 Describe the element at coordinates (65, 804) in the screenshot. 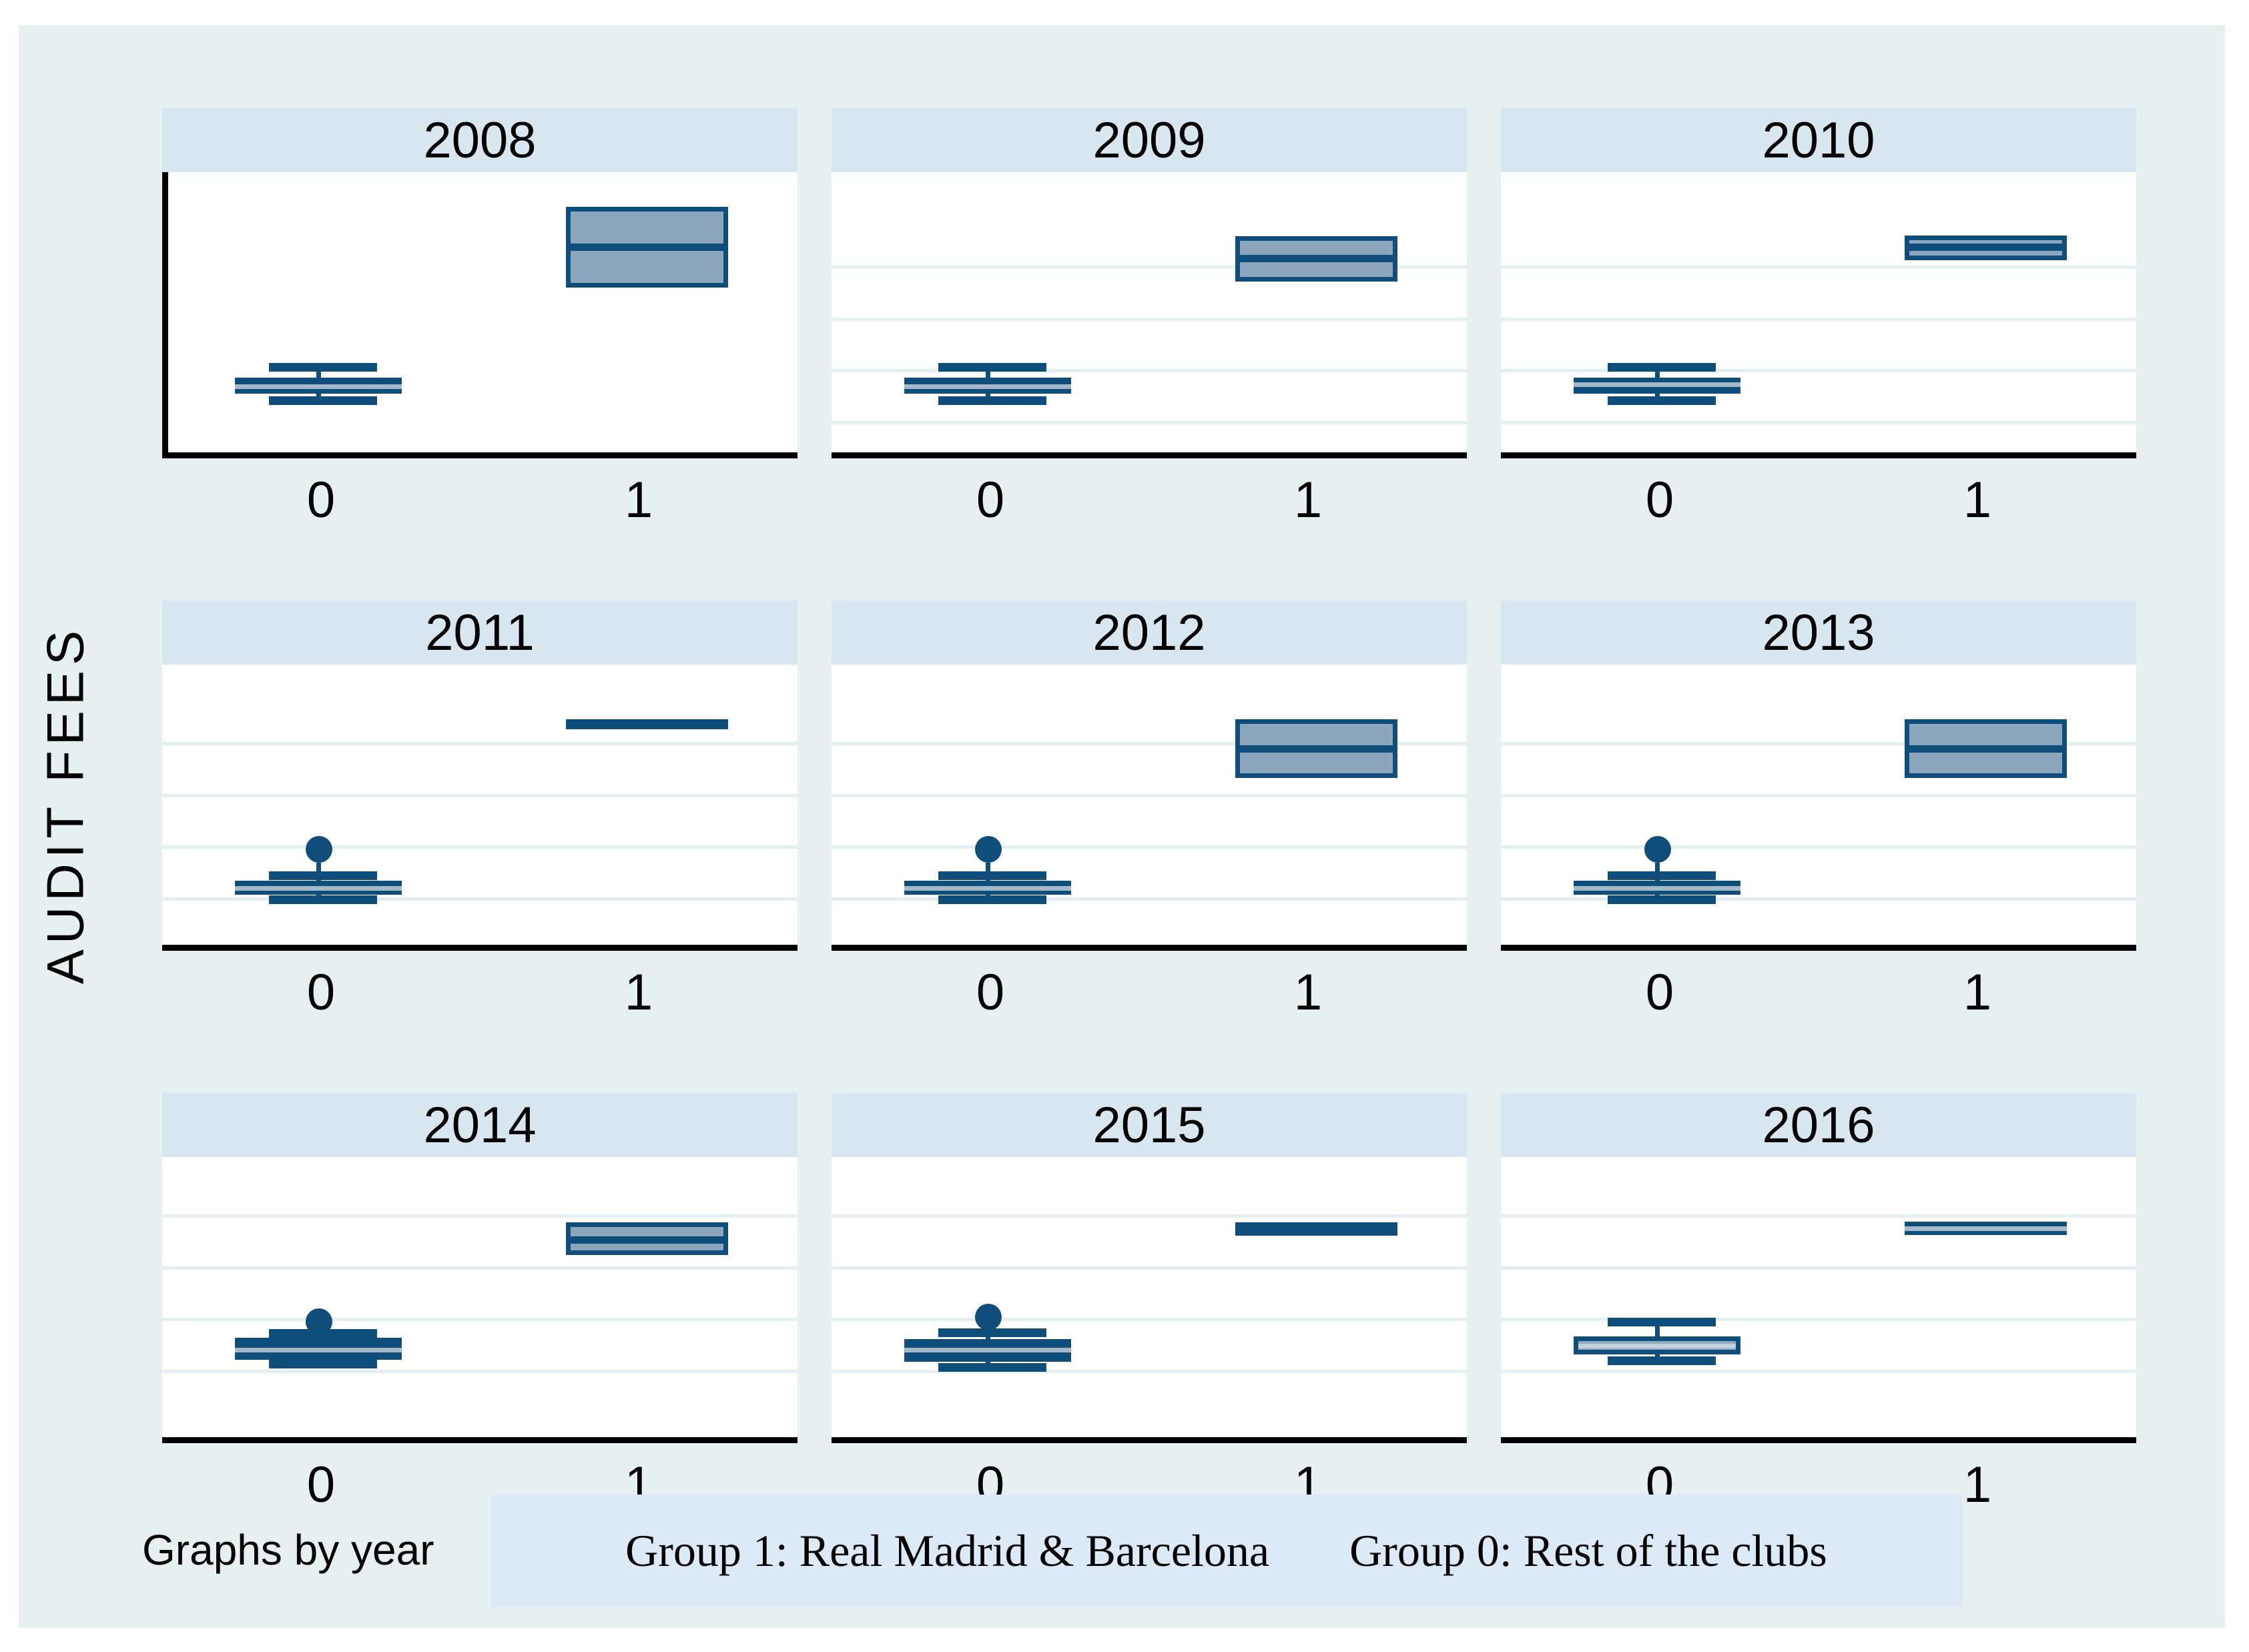

I see `y-axis-title: AUDIT FEES` at that location.